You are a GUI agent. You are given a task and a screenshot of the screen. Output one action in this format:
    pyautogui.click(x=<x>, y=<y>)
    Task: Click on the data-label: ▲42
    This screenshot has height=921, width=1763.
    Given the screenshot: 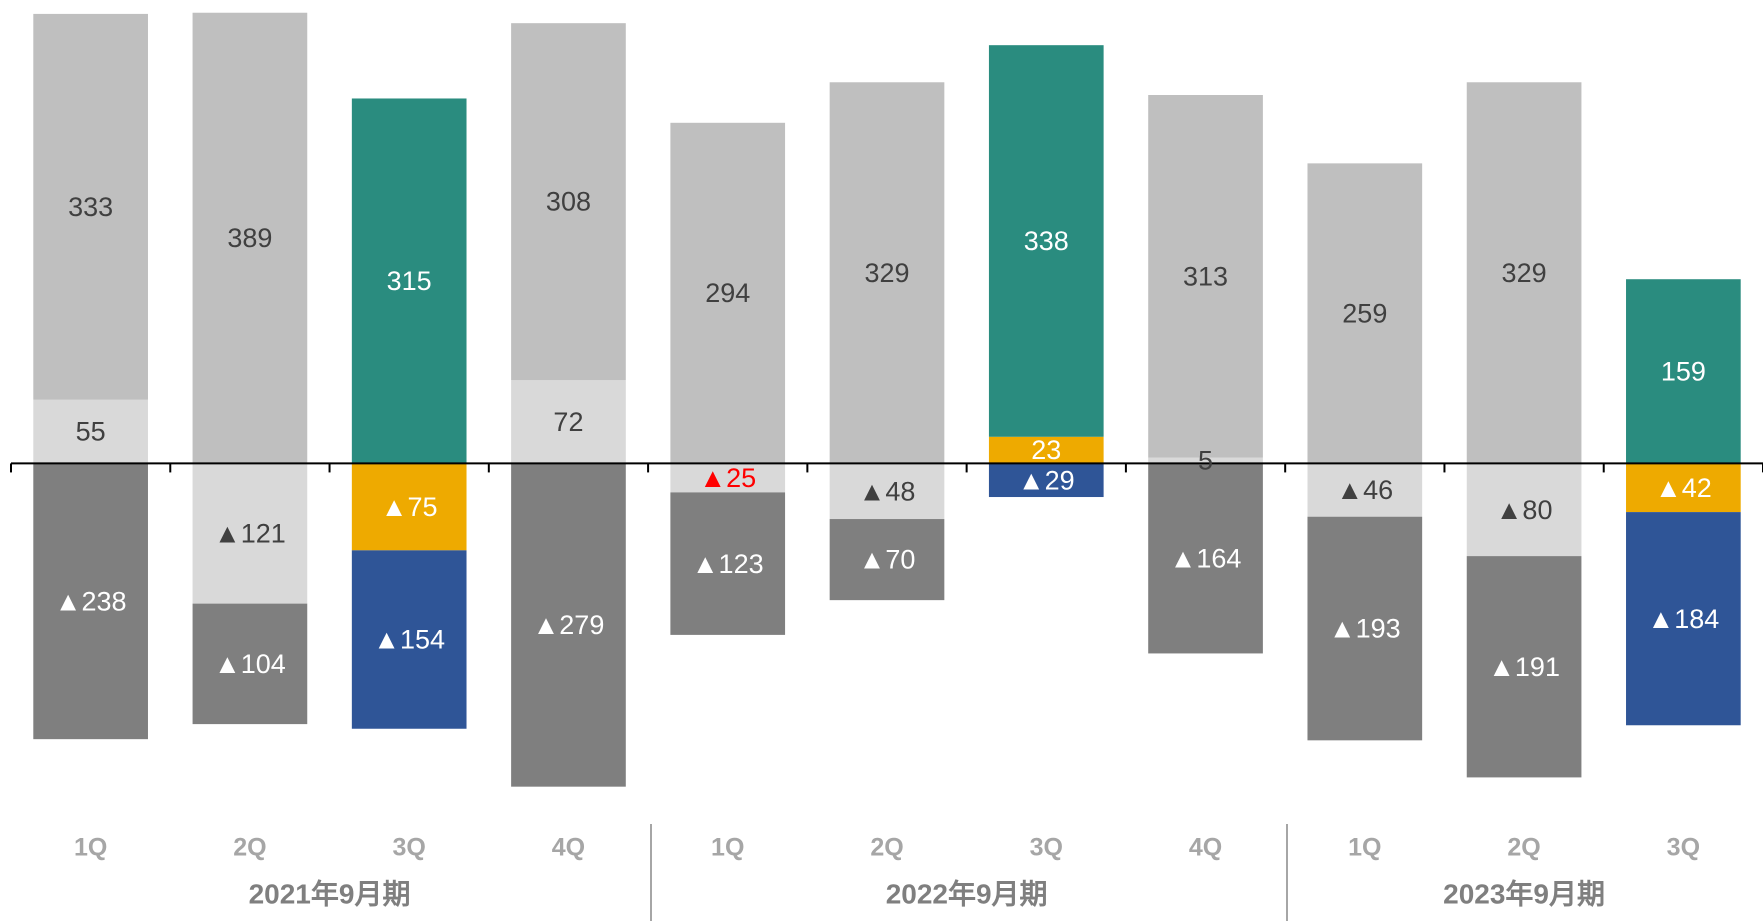 What is the action you would take?
    pyautogui.click(x=1683, y=488)
    